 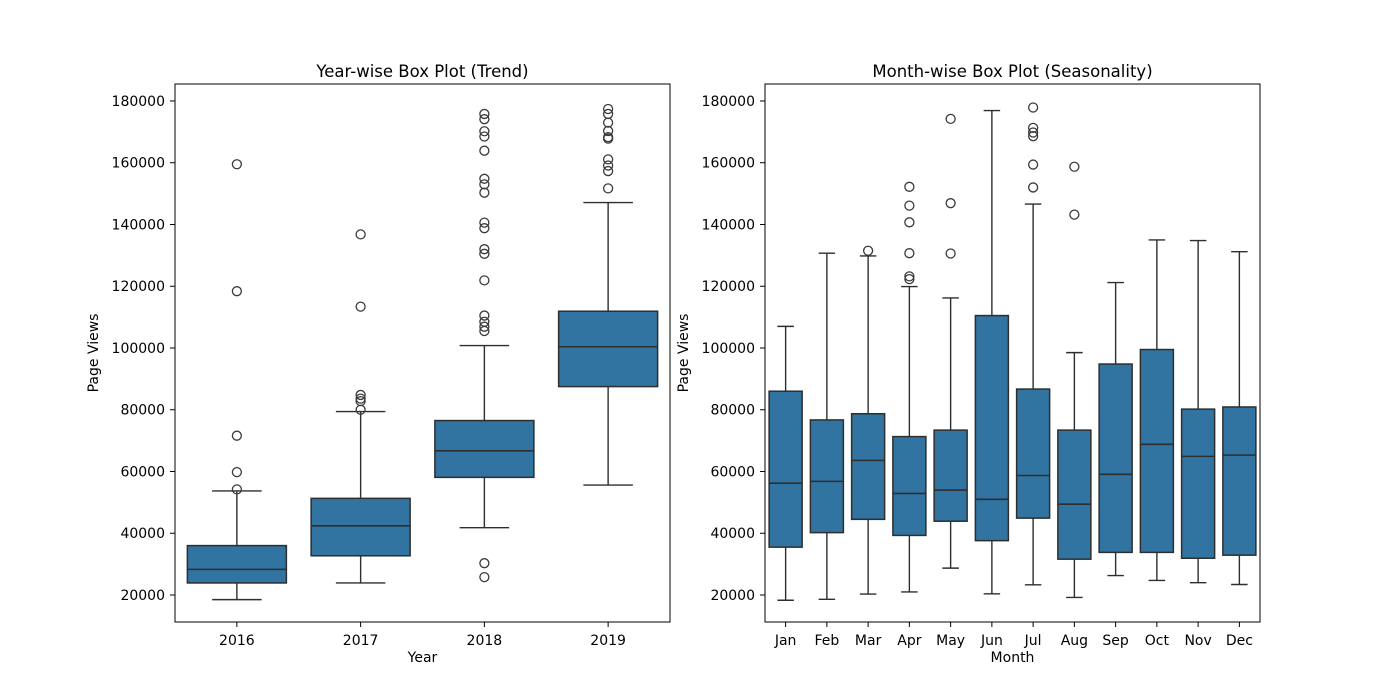 What do you see at coordinates (1013, 635) in the screenshot?
I see `month-plot-x-ticks: Jan Feb Mar Apr May Jun Jul Aug Sep Oct Nov Dec` at bounding box center [1013, 635].